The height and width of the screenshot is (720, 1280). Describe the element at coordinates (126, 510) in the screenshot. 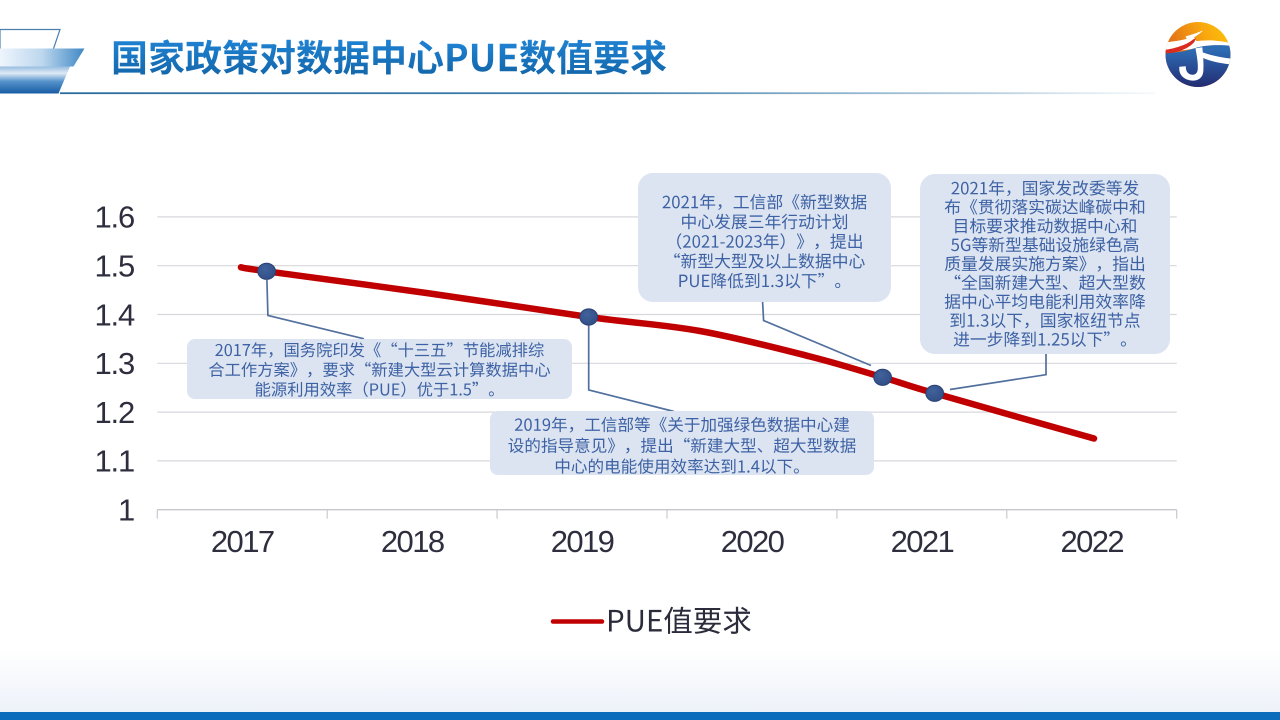

I see `svg-text: 1` at that location.